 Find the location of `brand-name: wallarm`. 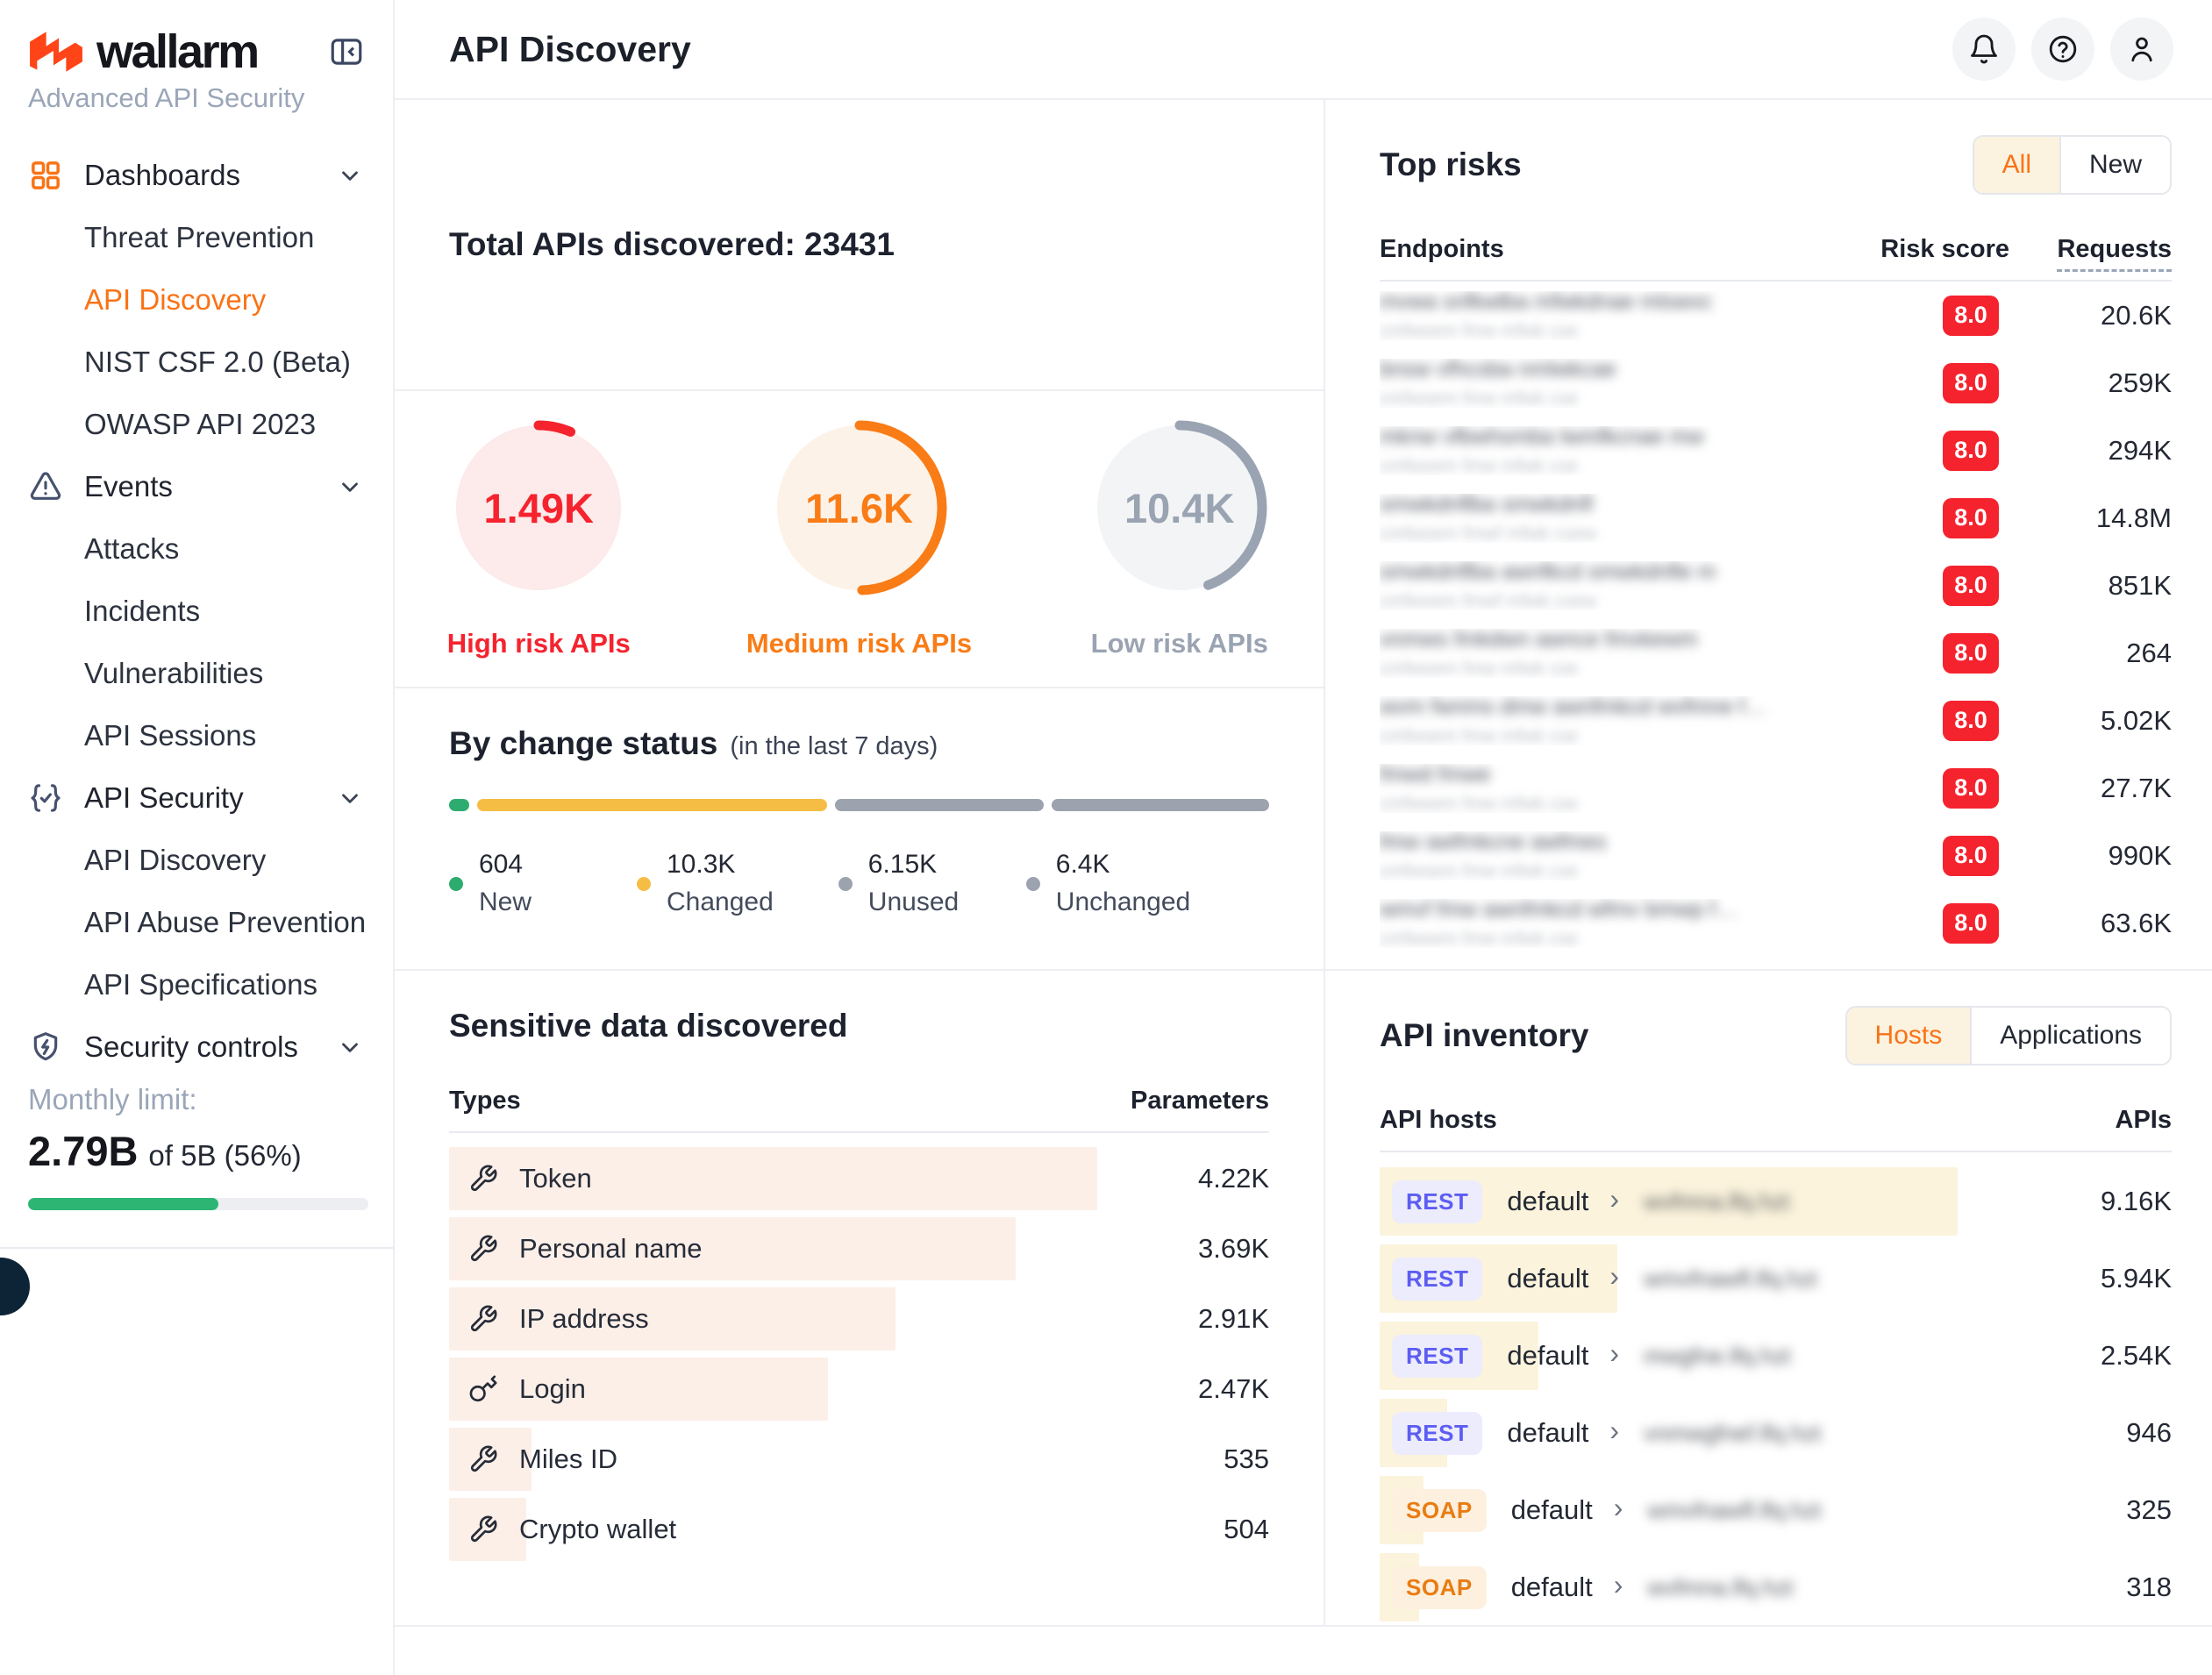

brand-name: wallarm is located at coordinates (178, 51).